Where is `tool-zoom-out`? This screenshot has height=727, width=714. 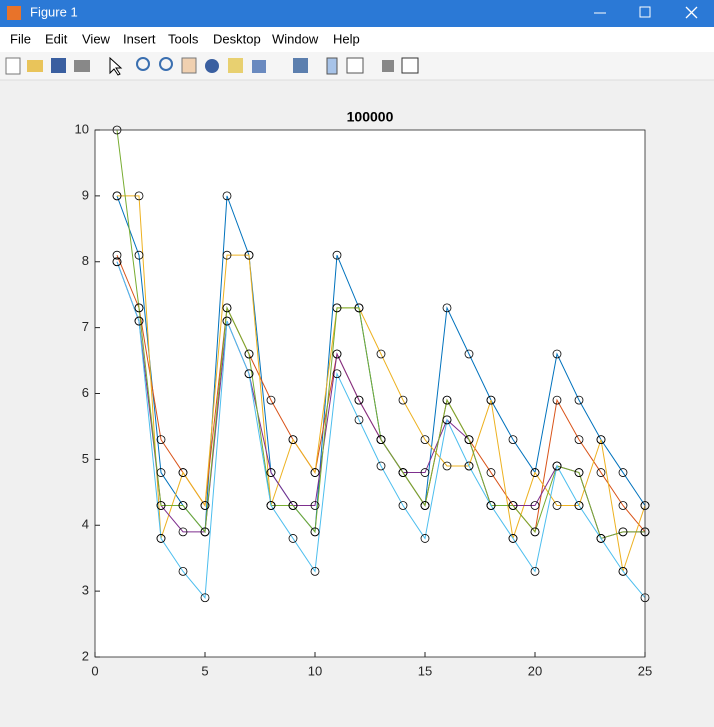 tool-zoom-out is located at coordinates (166, 64).